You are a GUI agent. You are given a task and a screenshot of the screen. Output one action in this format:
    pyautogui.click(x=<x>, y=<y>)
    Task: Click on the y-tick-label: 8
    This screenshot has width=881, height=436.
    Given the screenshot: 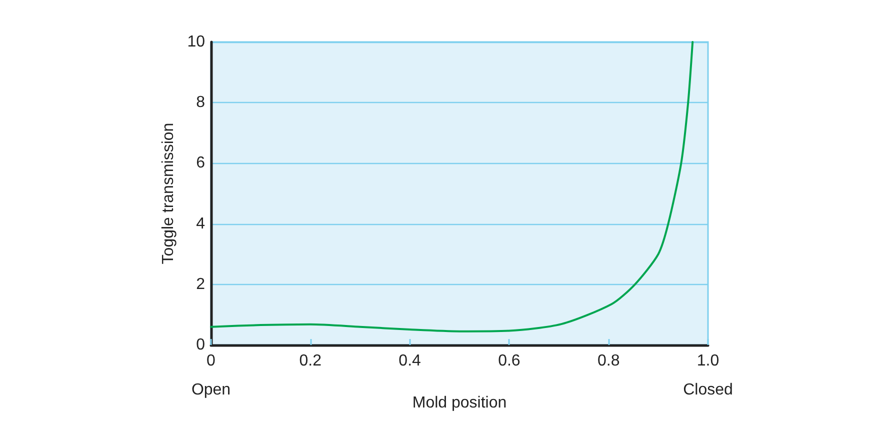 What is the action you would take?
    pyautogui.click(x=201, y=103)
    